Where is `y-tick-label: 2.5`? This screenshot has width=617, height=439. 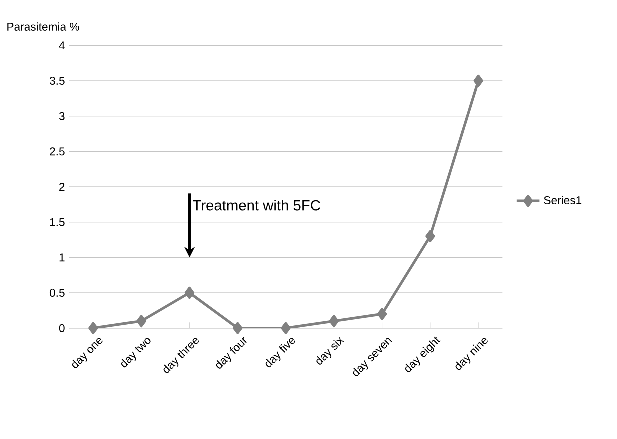
y-tick-label: 2.5 is located at coordinates (57, 152).